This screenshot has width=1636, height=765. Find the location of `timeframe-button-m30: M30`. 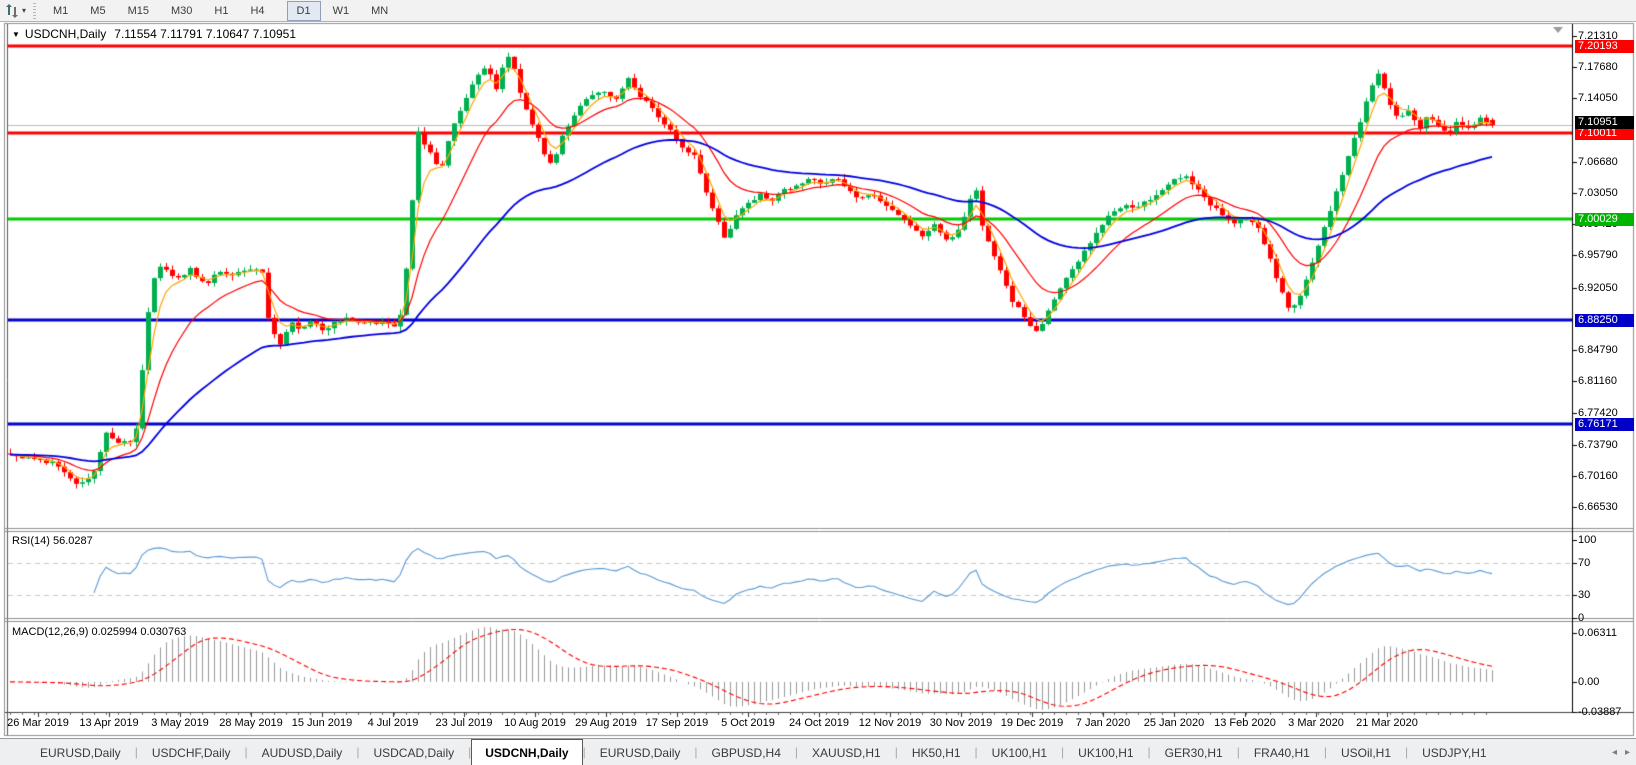

timeframe-button-m30: M30 is located at coordinates (181, 11).